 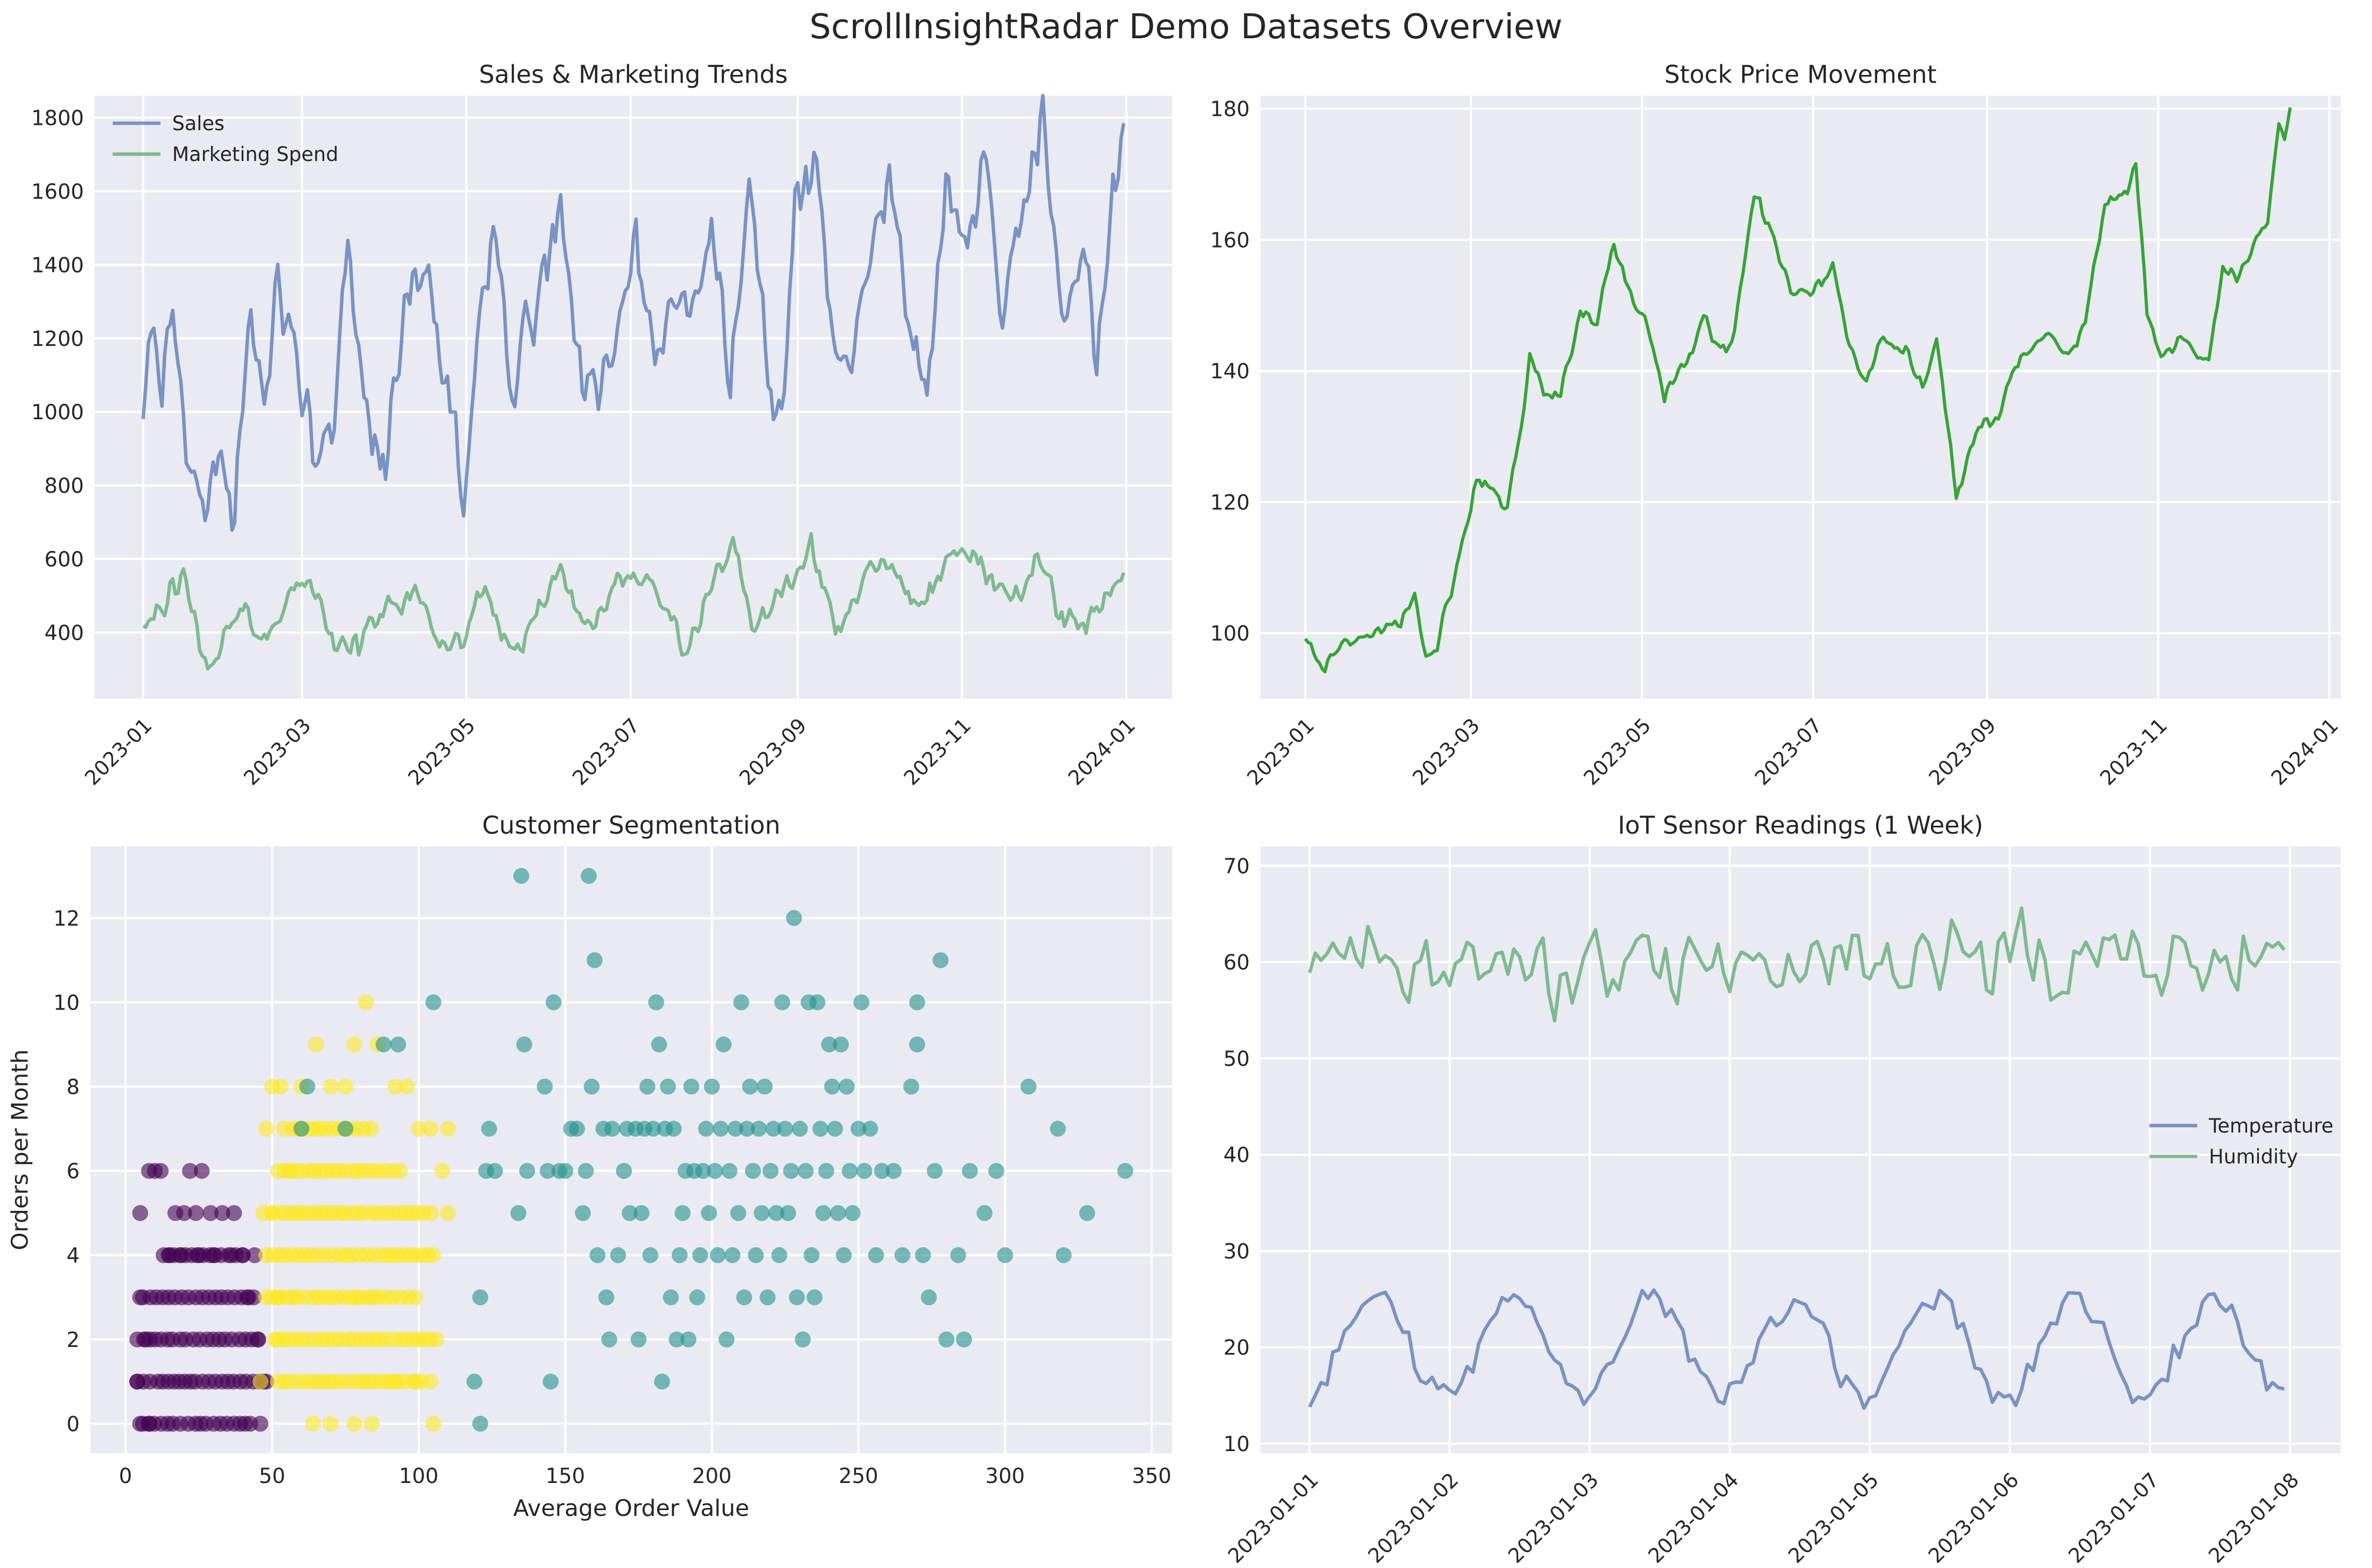 I want to click on stock-x-tick-label: 2023-03, so click(x=1446, y=752).